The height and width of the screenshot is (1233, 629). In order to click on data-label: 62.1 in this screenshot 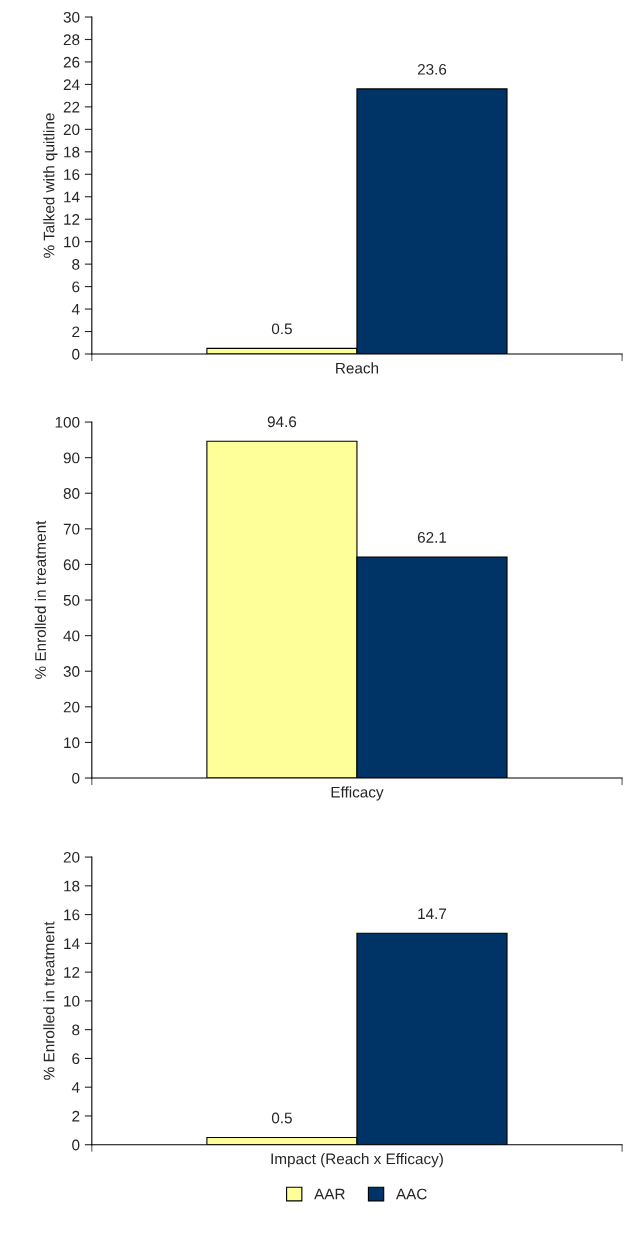, I will do `click(432, 537)`.